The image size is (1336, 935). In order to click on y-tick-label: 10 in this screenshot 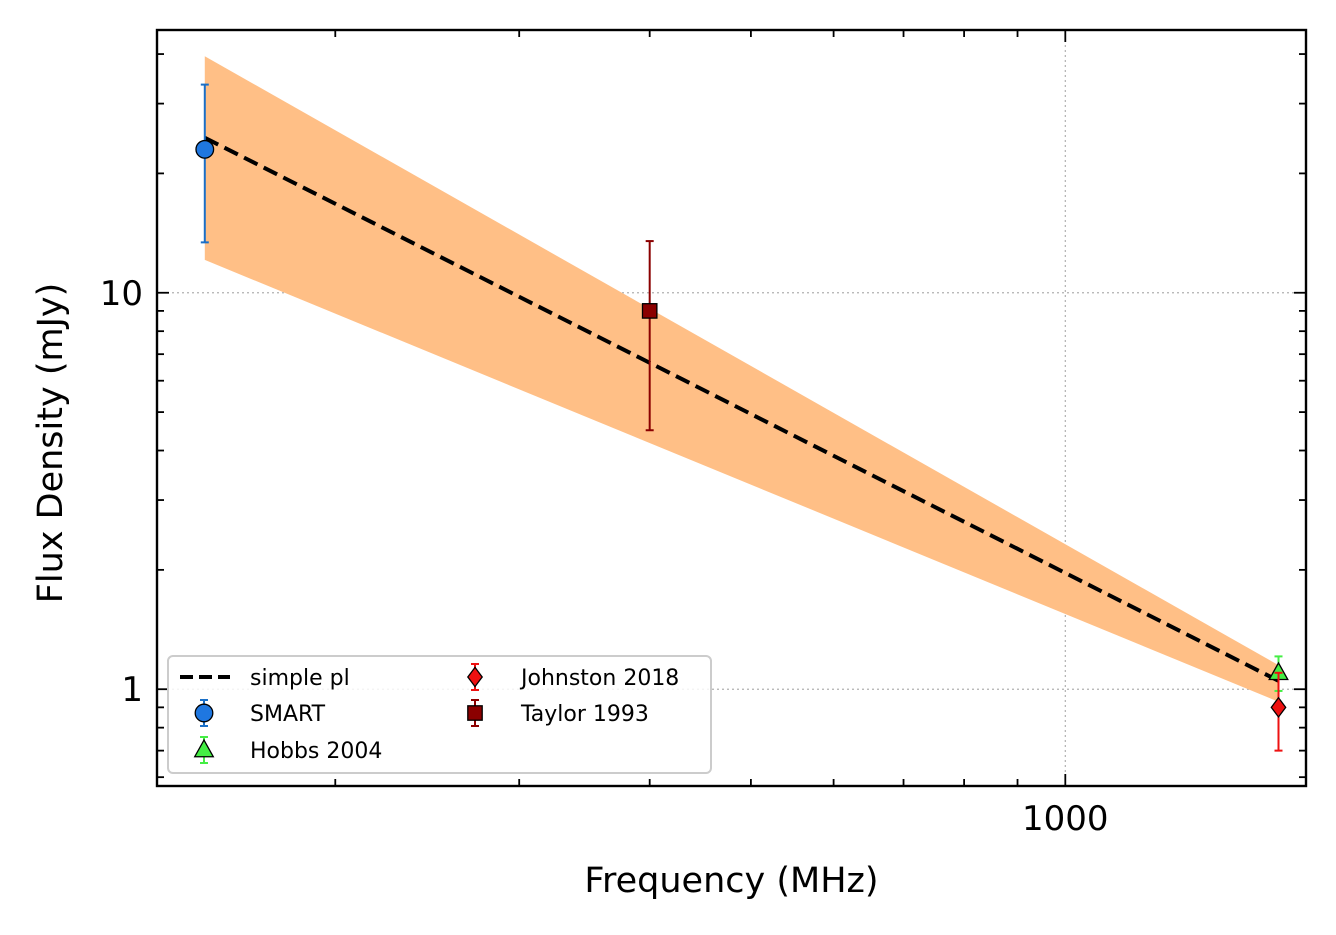, I will do `click(121, 294)`.